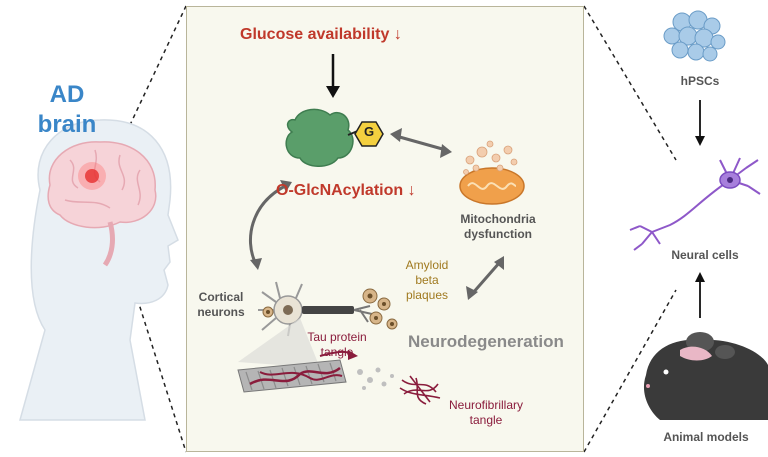 This screenshot has width=768, height=457. What do you see at coordinates (221, 312) in the screenshot?
I see `cortical-label-line2: neurons` at bounding box center [221, 312].